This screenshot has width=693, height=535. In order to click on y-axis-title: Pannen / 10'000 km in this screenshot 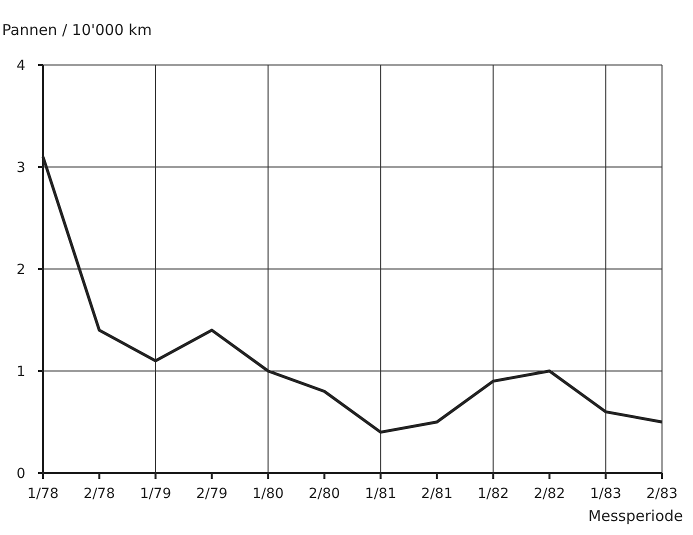, I will do `click(77, 30)`.